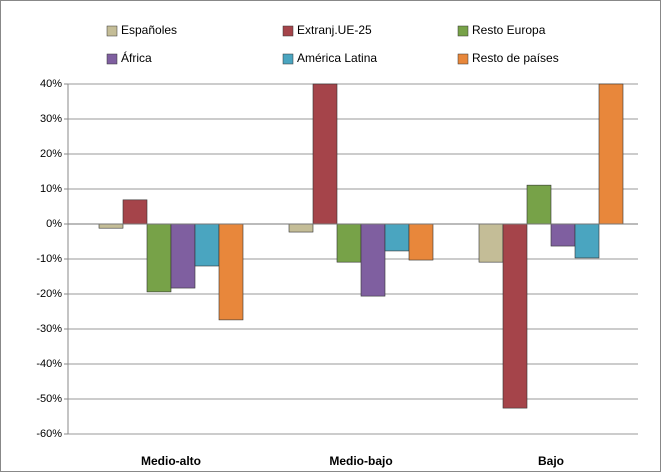 The height and width of the screenshot is (472, 661). I want to click on y-tick-label: 30%, so click(51, 119).